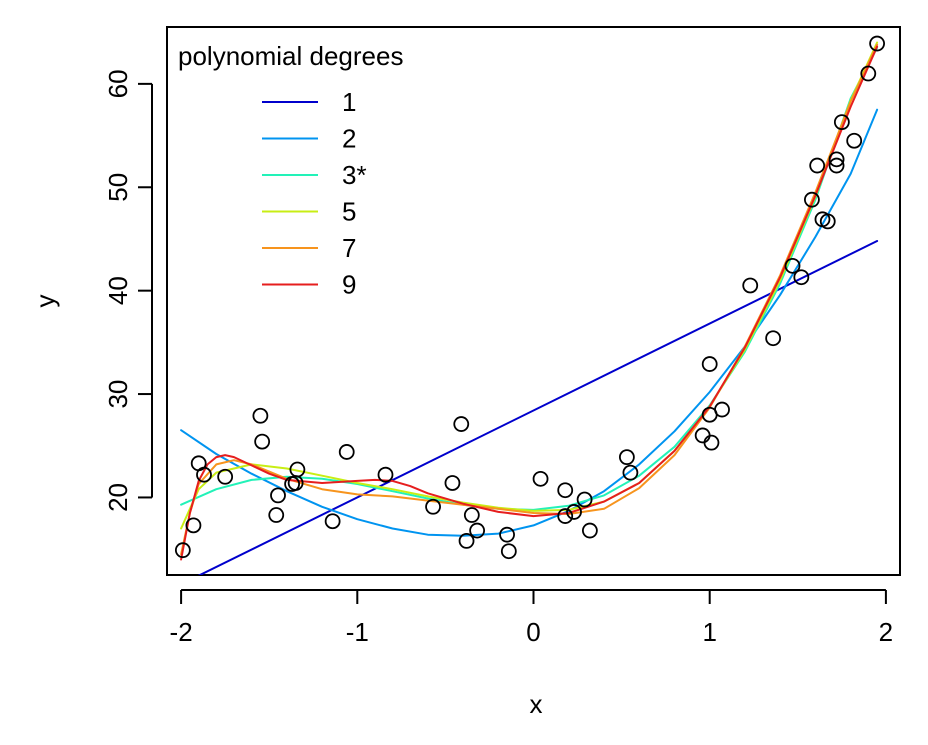 This screenshot has width=928, height=745. What do you see at coordinates (354, 175) in the screenshot?
I see `legend-entry-label: 3*` at bounding box center [354, 175].